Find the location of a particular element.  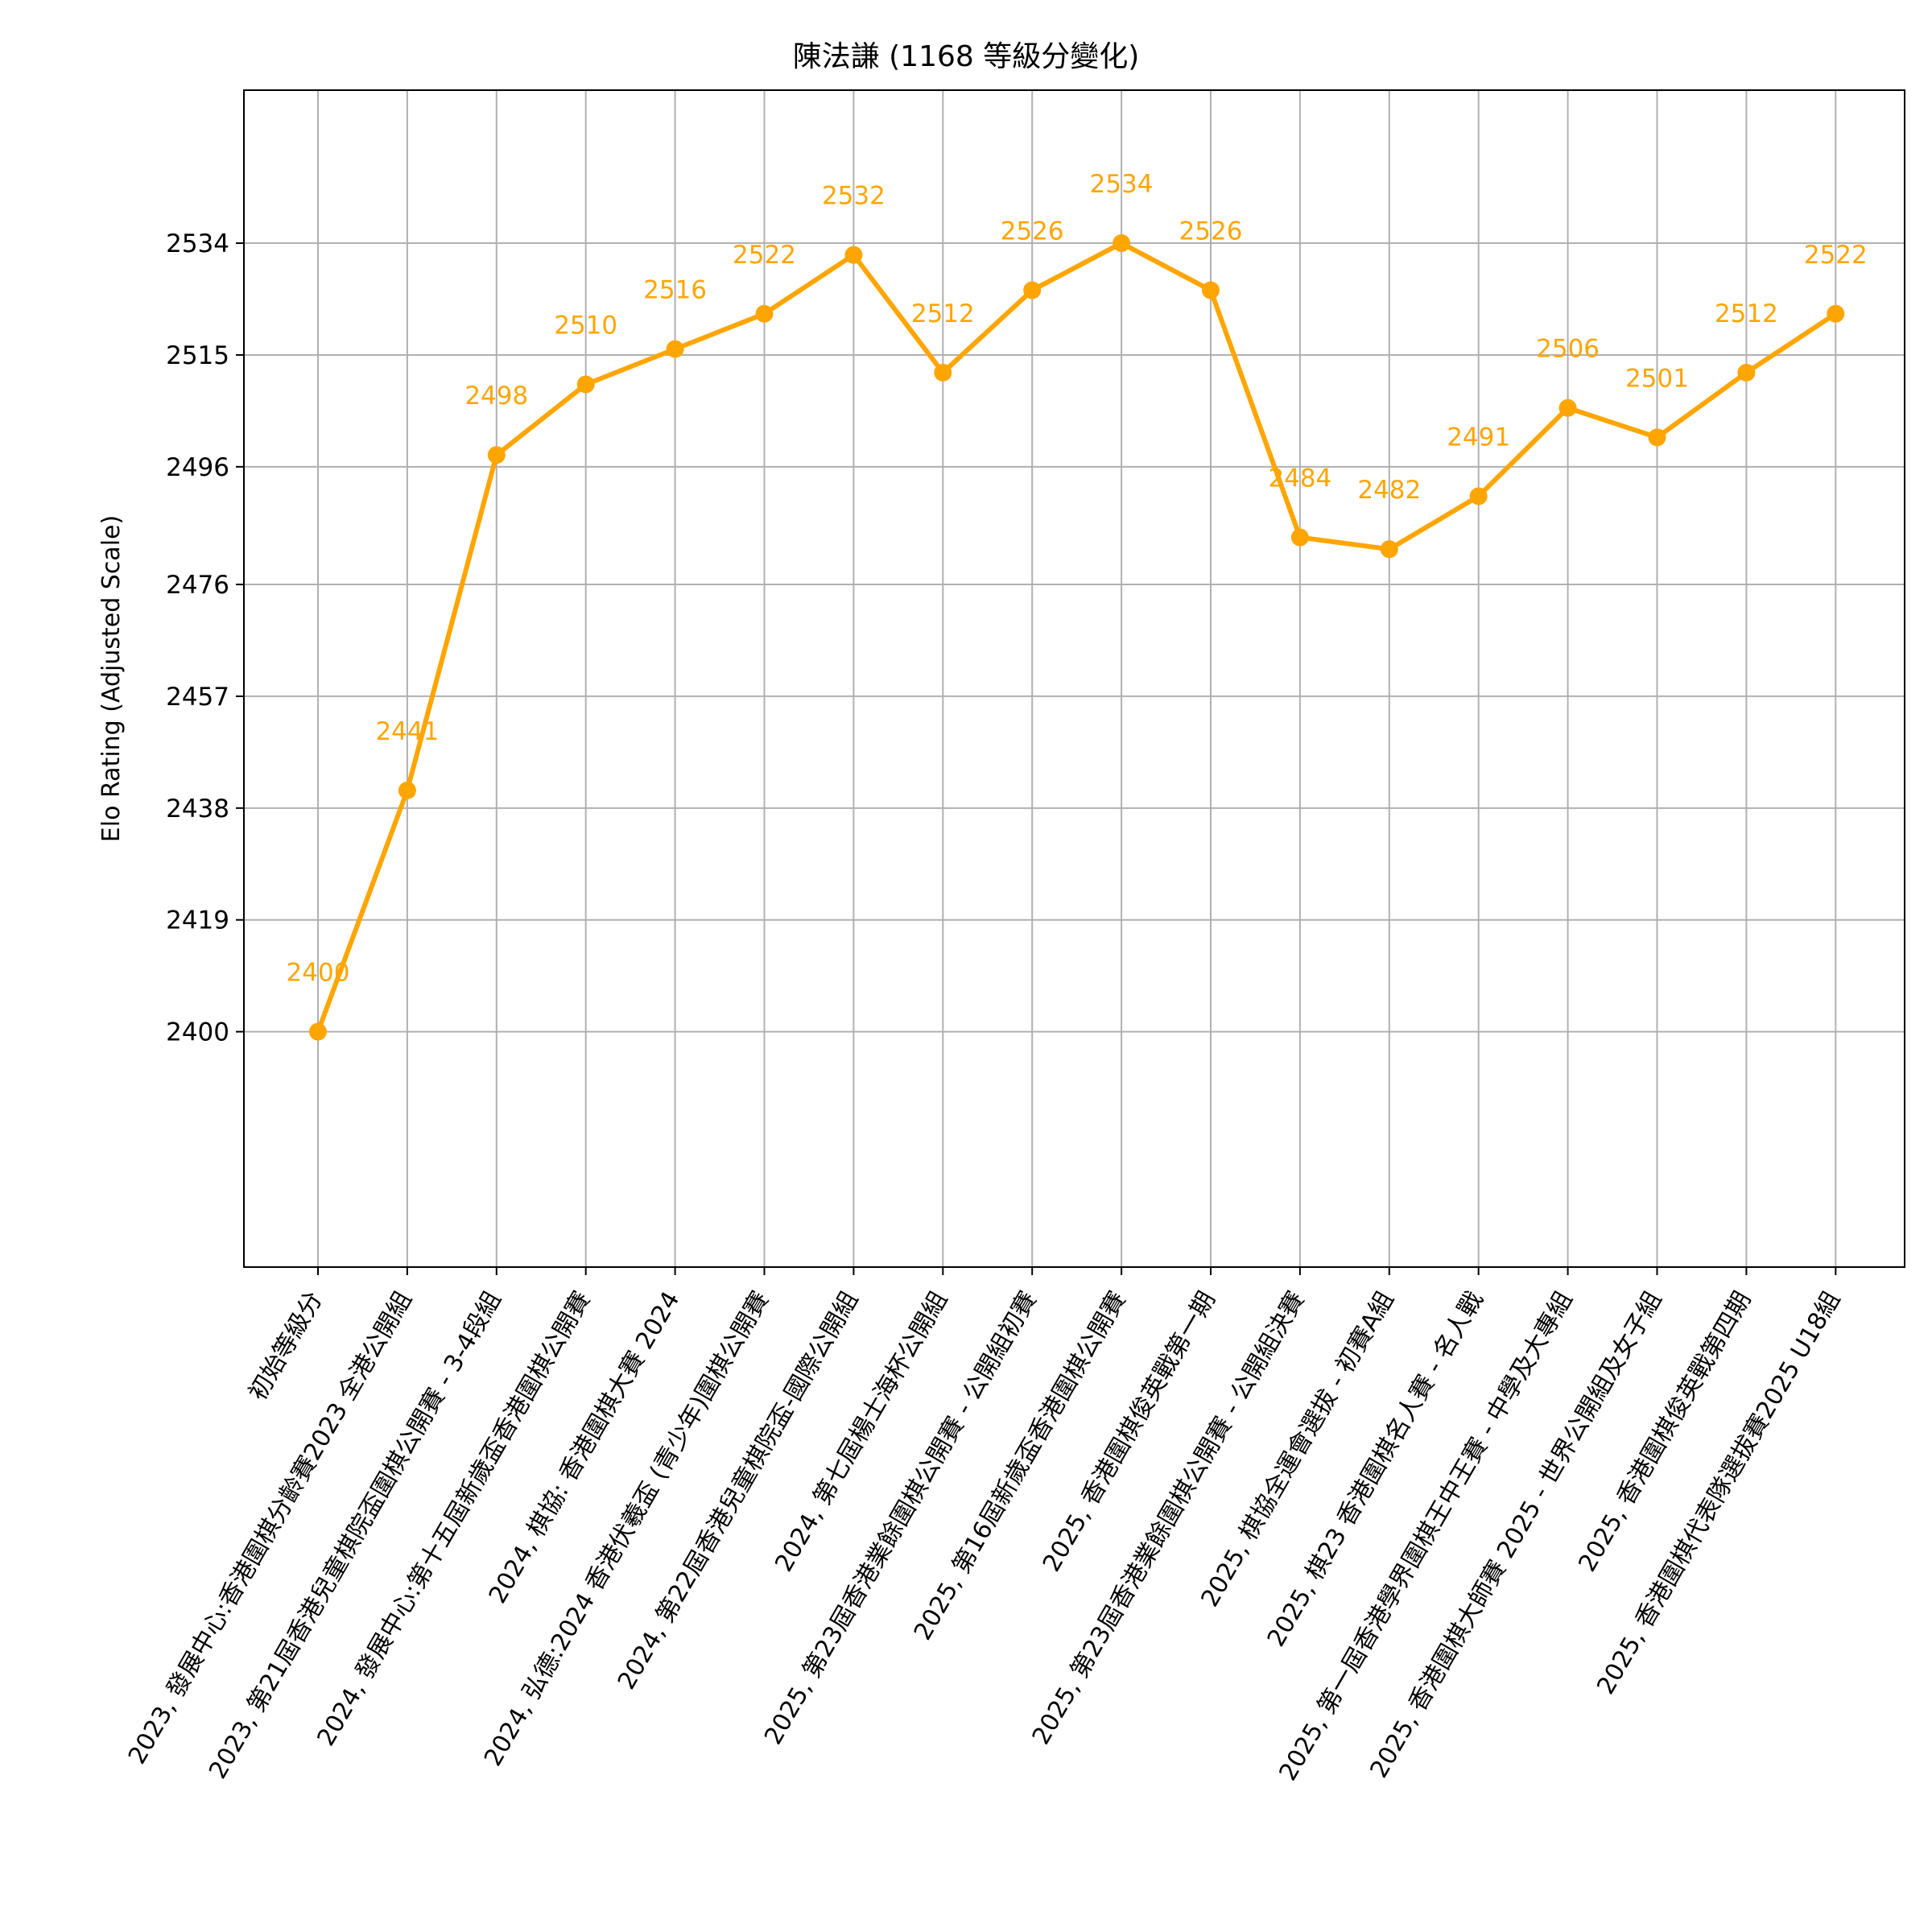

y-tick-label: 2438 is located at coordinates (197, 809).